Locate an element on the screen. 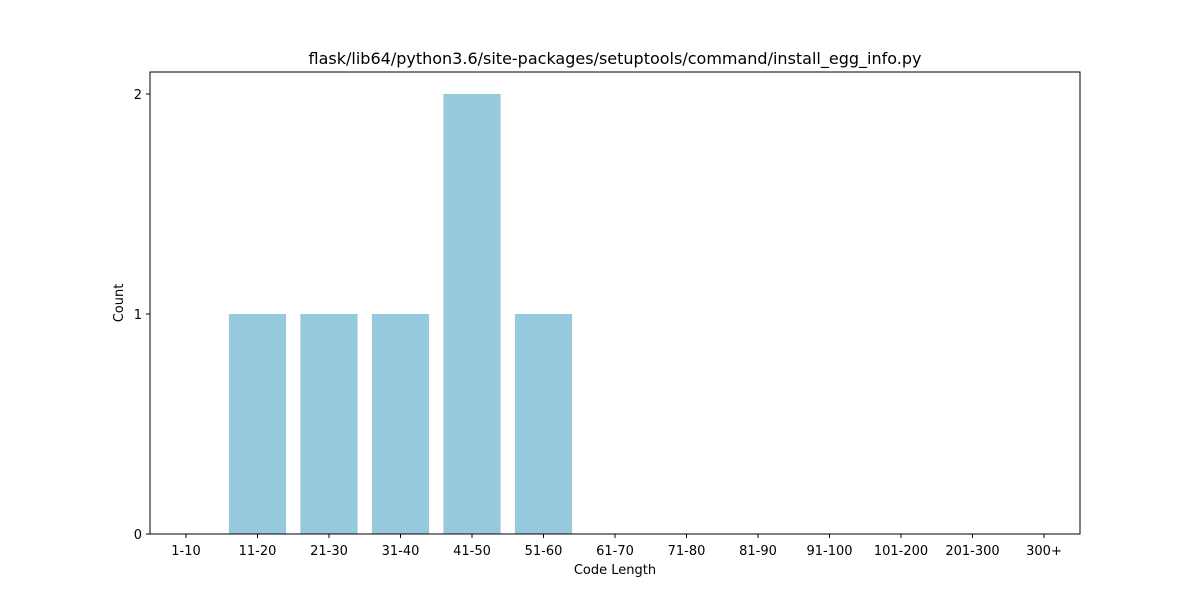 Image resolution: width=1200 pixels, height=600 pixels. x-tick-label: 1-10 is located at coordinates (186, 551).